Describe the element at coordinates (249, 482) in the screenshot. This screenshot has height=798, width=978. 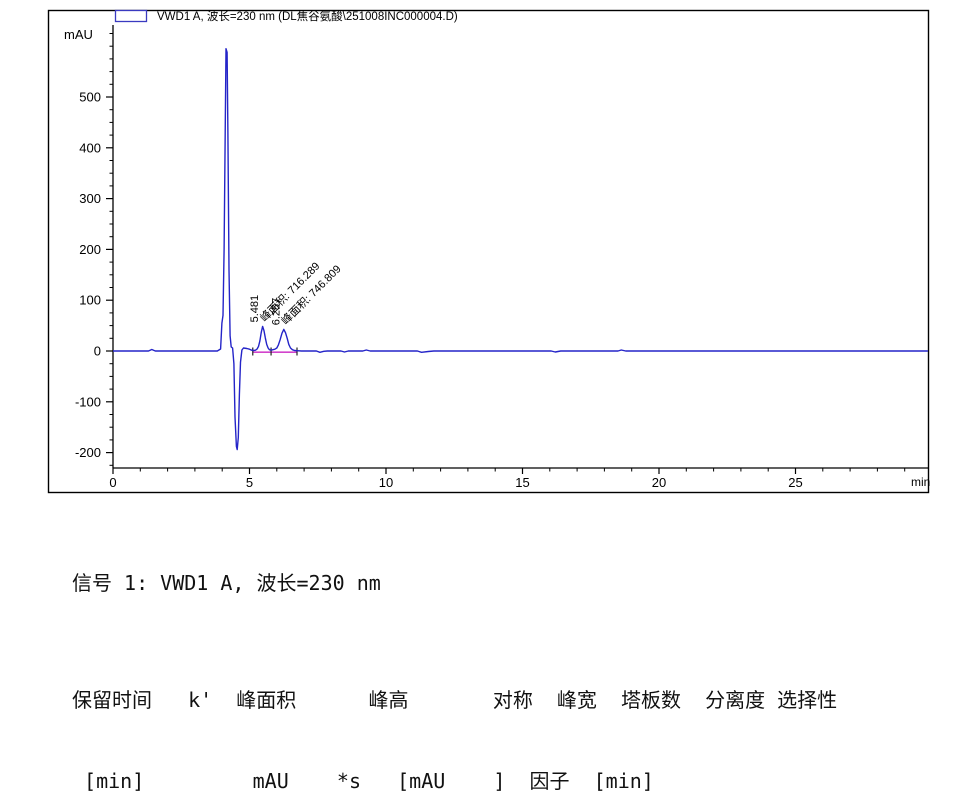
I see `x-tick-label: 5` at that location.